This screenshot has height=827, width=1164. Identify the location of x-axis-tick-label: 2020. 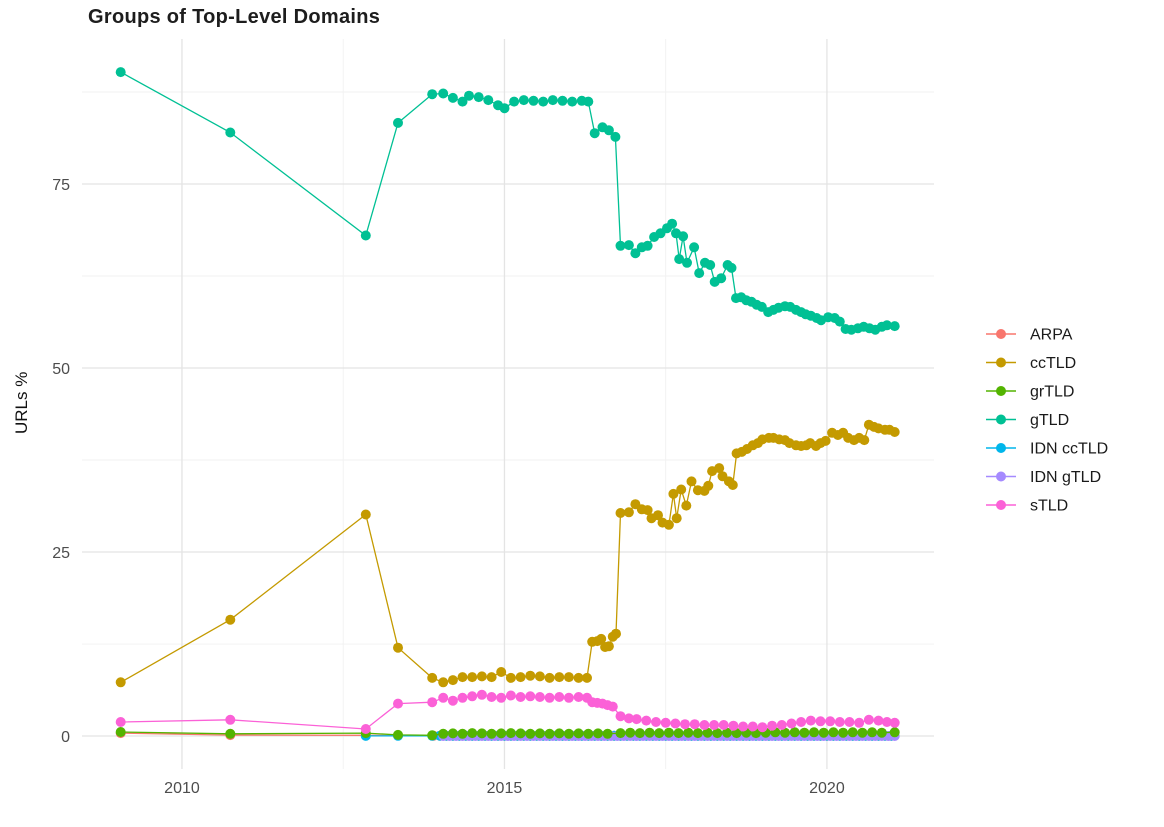
(827, 788).